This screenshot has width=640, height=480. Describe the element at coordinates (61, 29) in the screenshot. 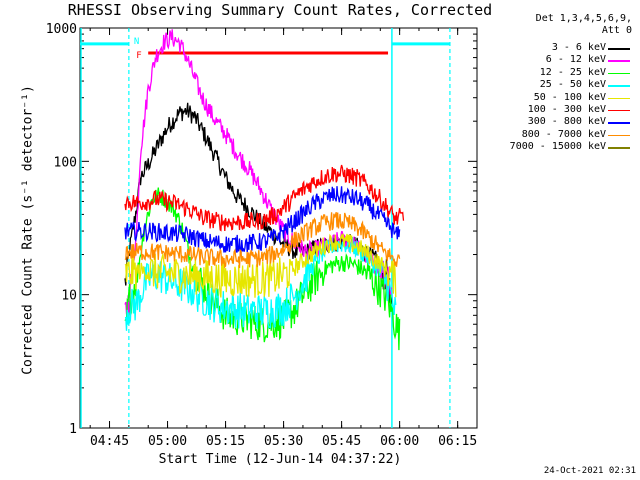

I see `y-tick-label: 1000` at that location.